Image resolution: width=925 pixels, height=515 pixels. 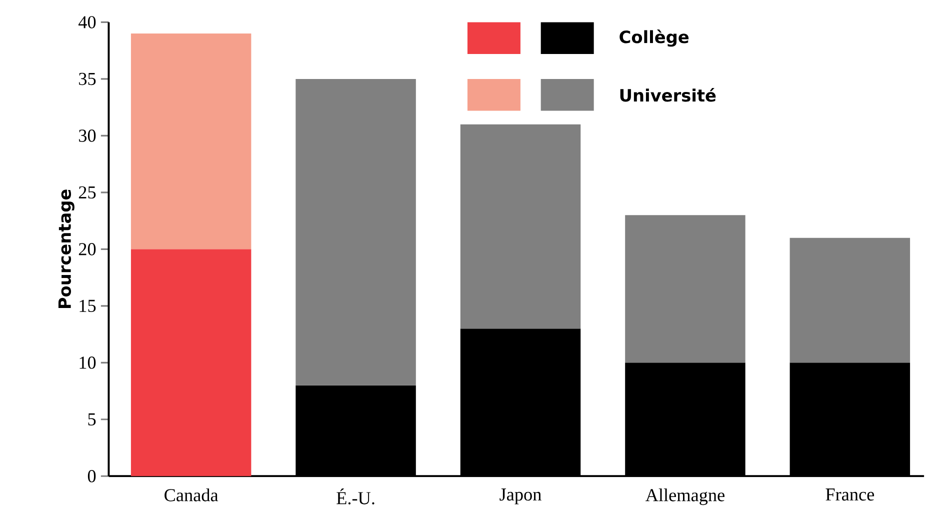 What do you see at coordinates (355, 496) in the screenshot?
I see `x-tick-label: É.-U.` at bounding box center [355, 496].